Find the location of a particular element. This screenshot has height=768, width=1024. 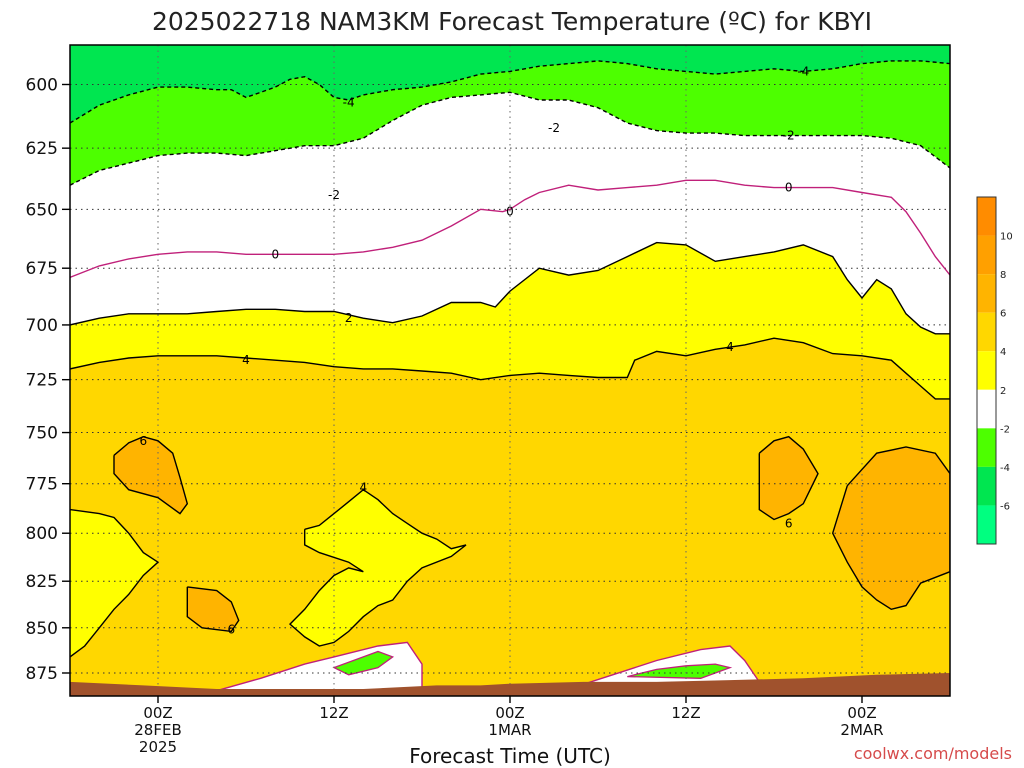

isotherm-label-2-3-0: 2 is located at coordinates (349, 318).